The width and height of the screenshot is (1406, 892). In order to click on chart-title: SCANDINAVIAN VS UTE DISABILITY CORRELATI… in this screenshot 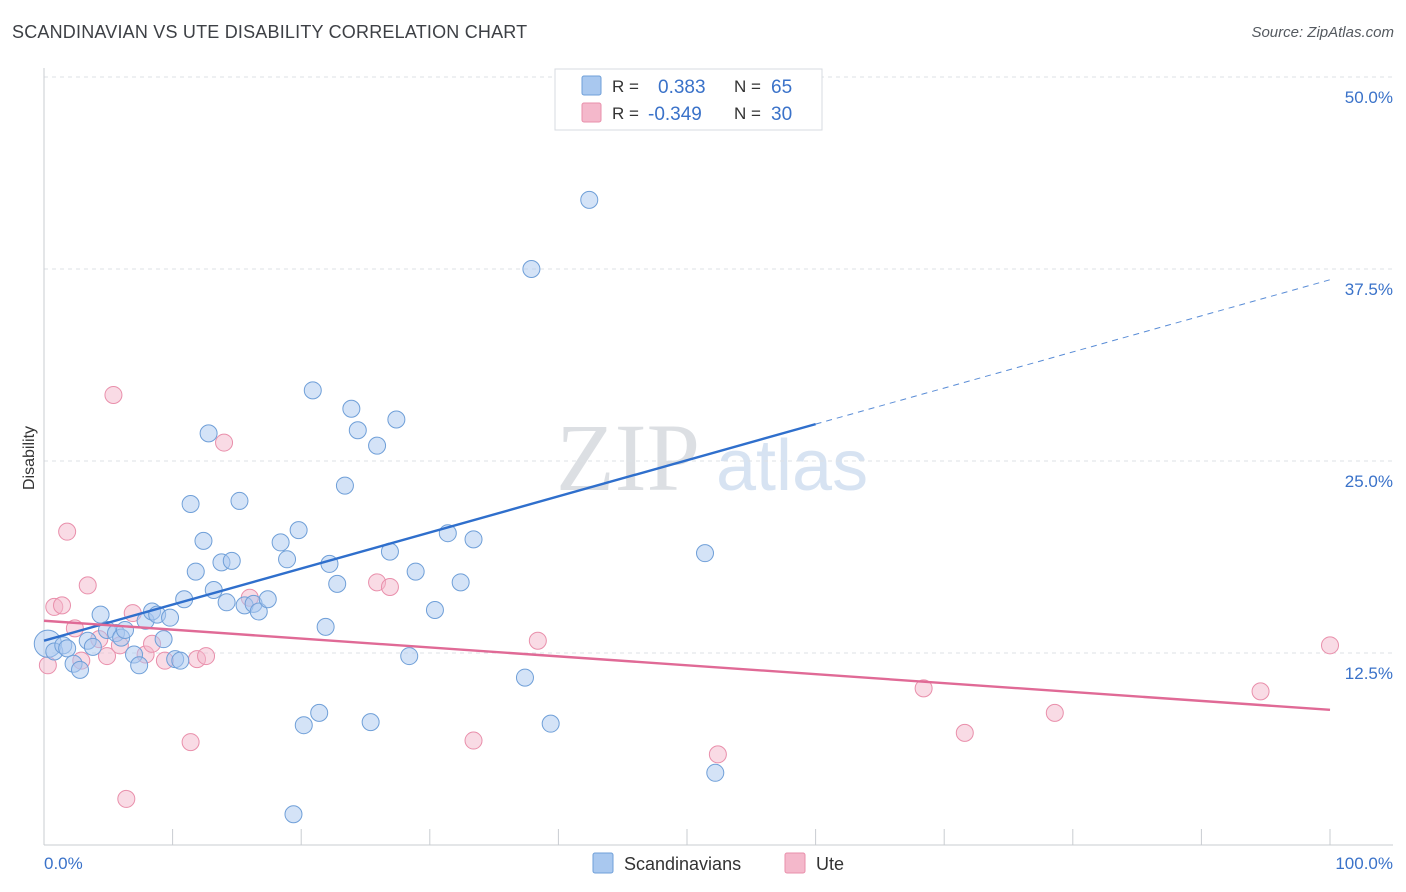, I will do `click(270, 32)`.